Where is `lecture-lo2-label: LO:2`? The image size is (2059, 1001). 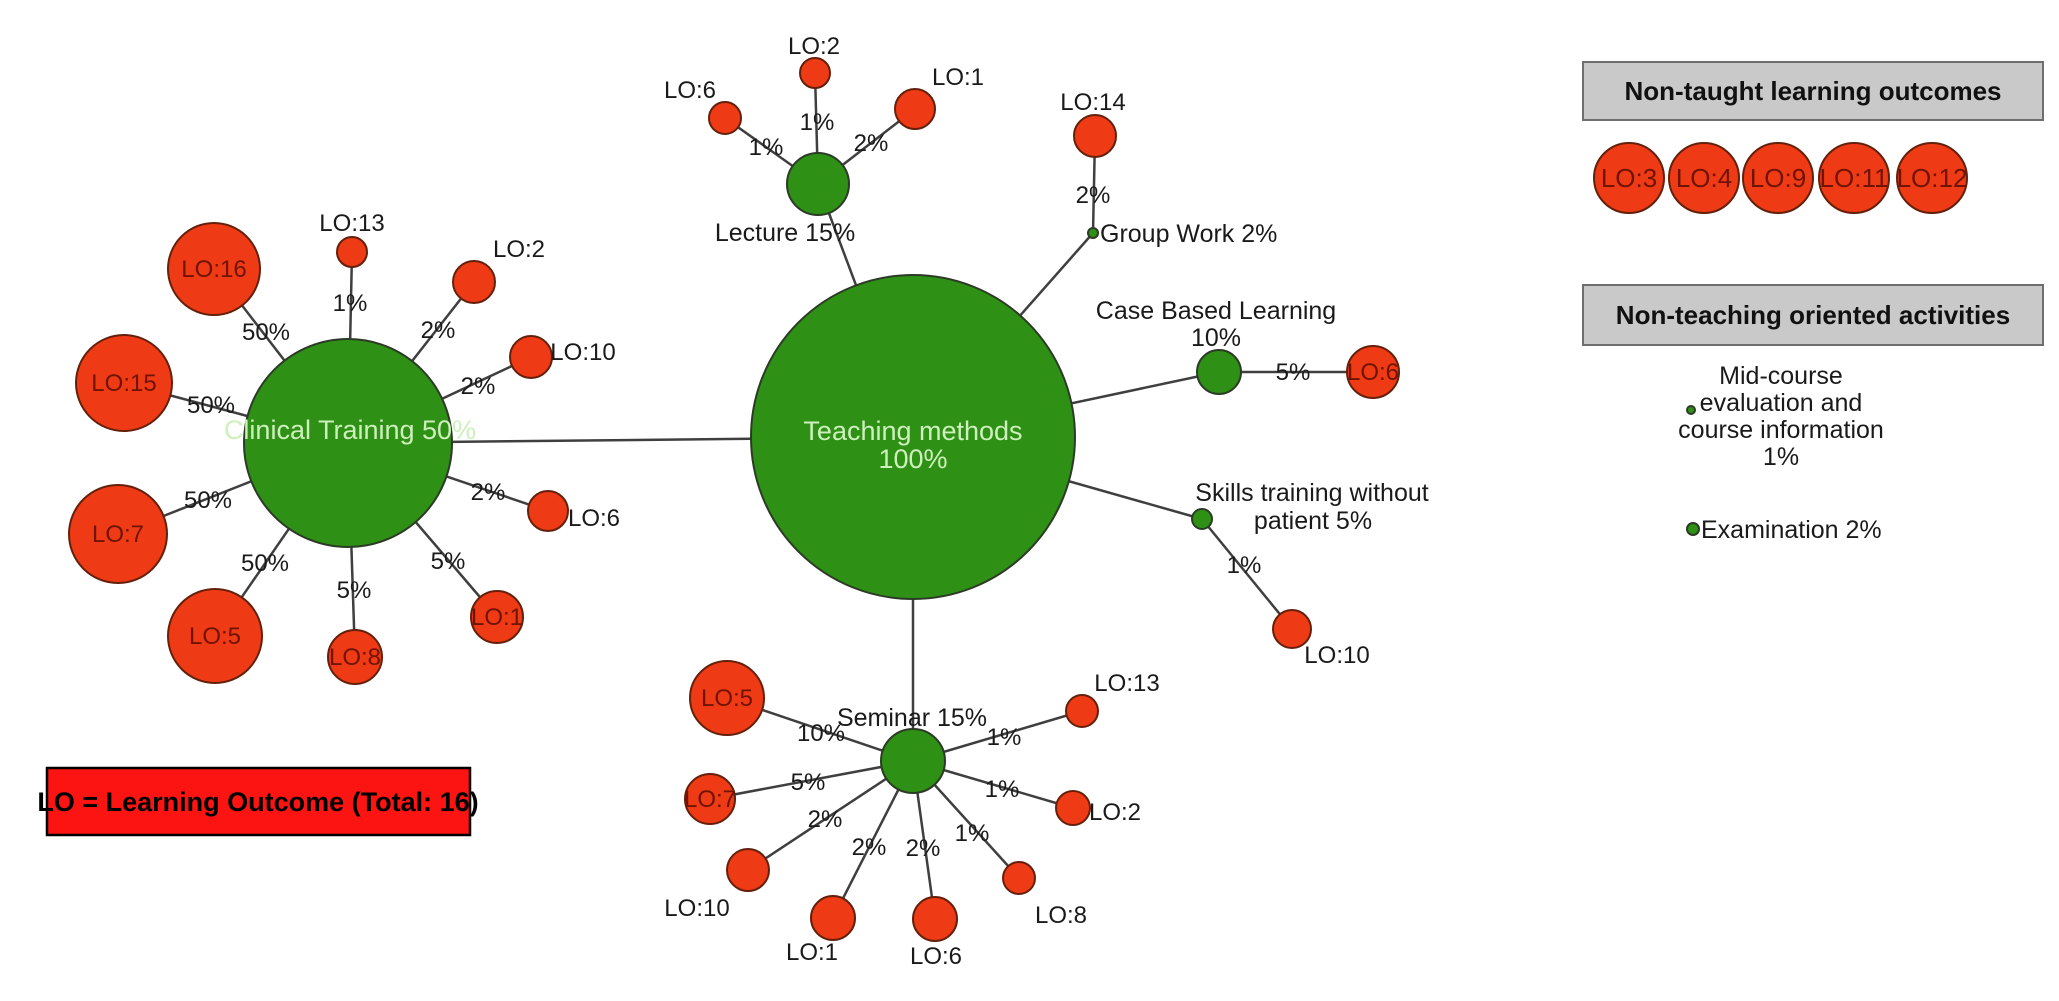
lecture-lo2-label: LO:2 is located at coordinates (814, 46).